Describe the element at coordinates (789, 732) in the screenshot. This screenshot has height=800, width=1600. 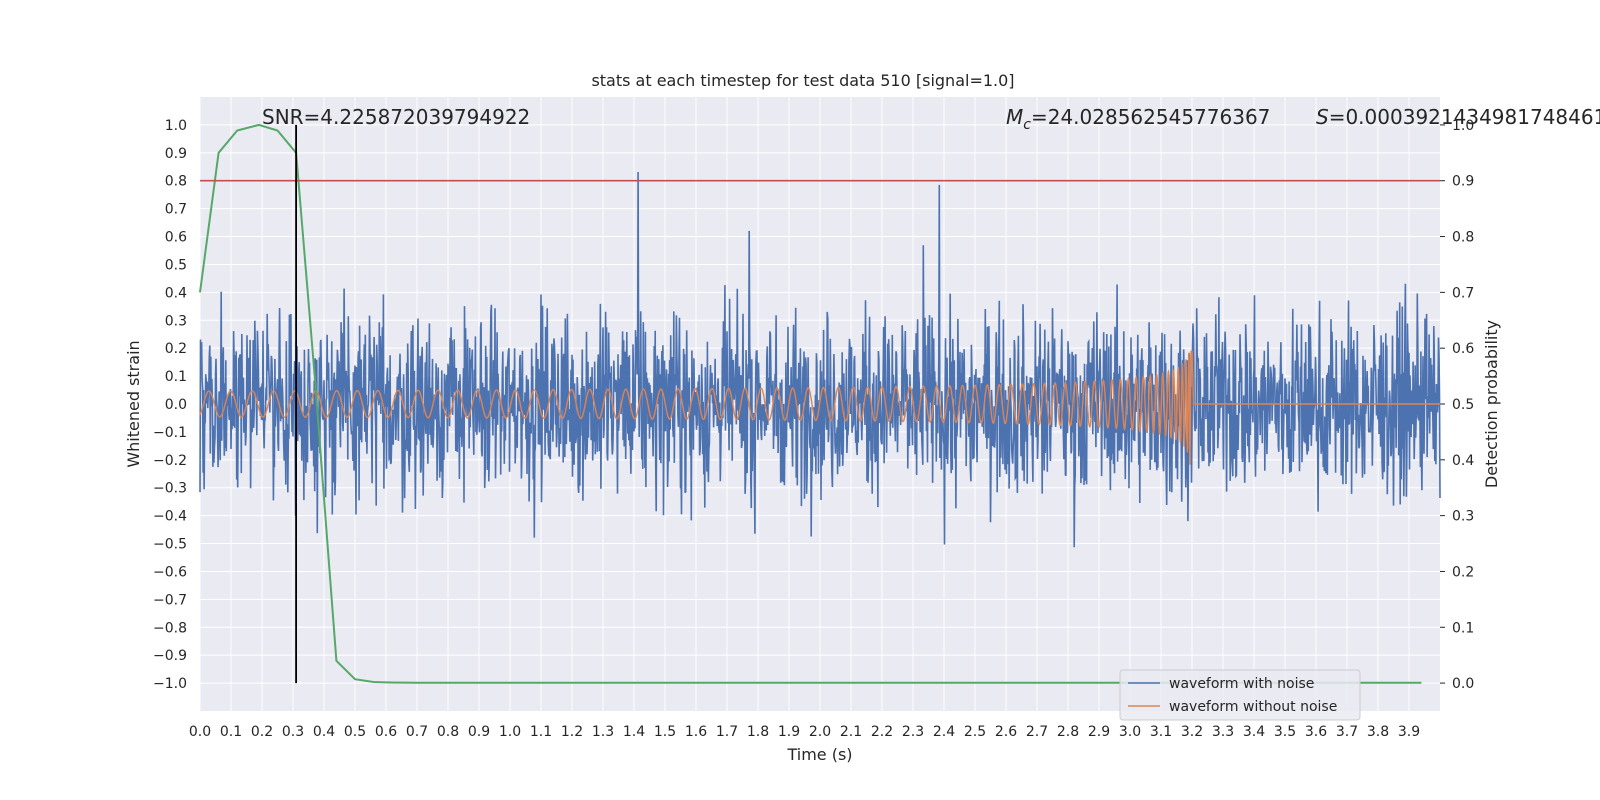
I see `x-tick-label: 1.9` at that location.